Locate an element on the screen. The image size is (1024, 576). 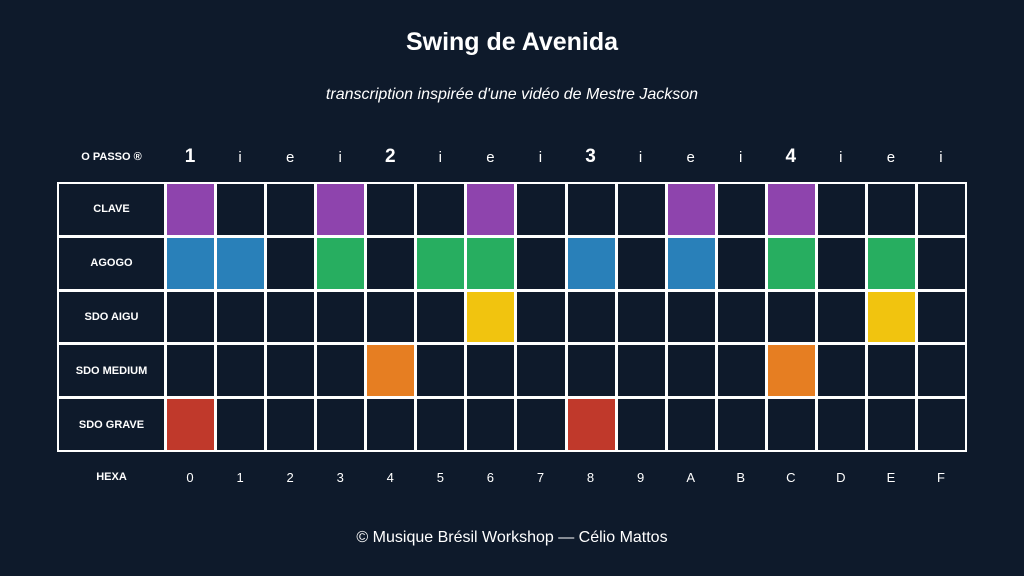
header-label: O PASSO ® is located at coordinates (111, 157).